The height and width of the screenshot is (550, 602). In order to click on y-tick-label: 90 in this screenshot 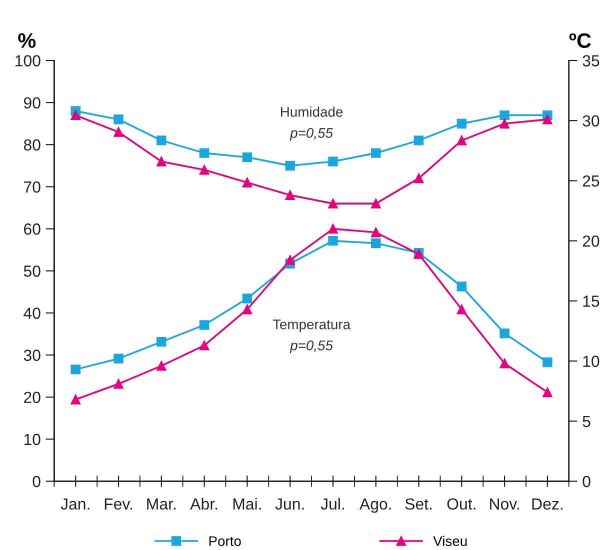, I will do `click(32, 103)`.